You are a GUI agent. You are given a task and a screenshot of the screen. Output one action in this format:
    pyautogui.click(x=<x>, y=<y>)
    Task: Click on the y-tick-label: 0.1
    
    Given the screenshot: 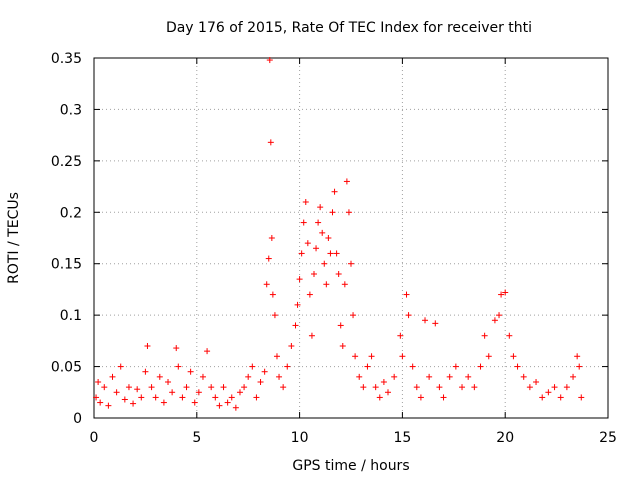 What is the action you would take?
    pyautogui.click(x=71, y=316)
    